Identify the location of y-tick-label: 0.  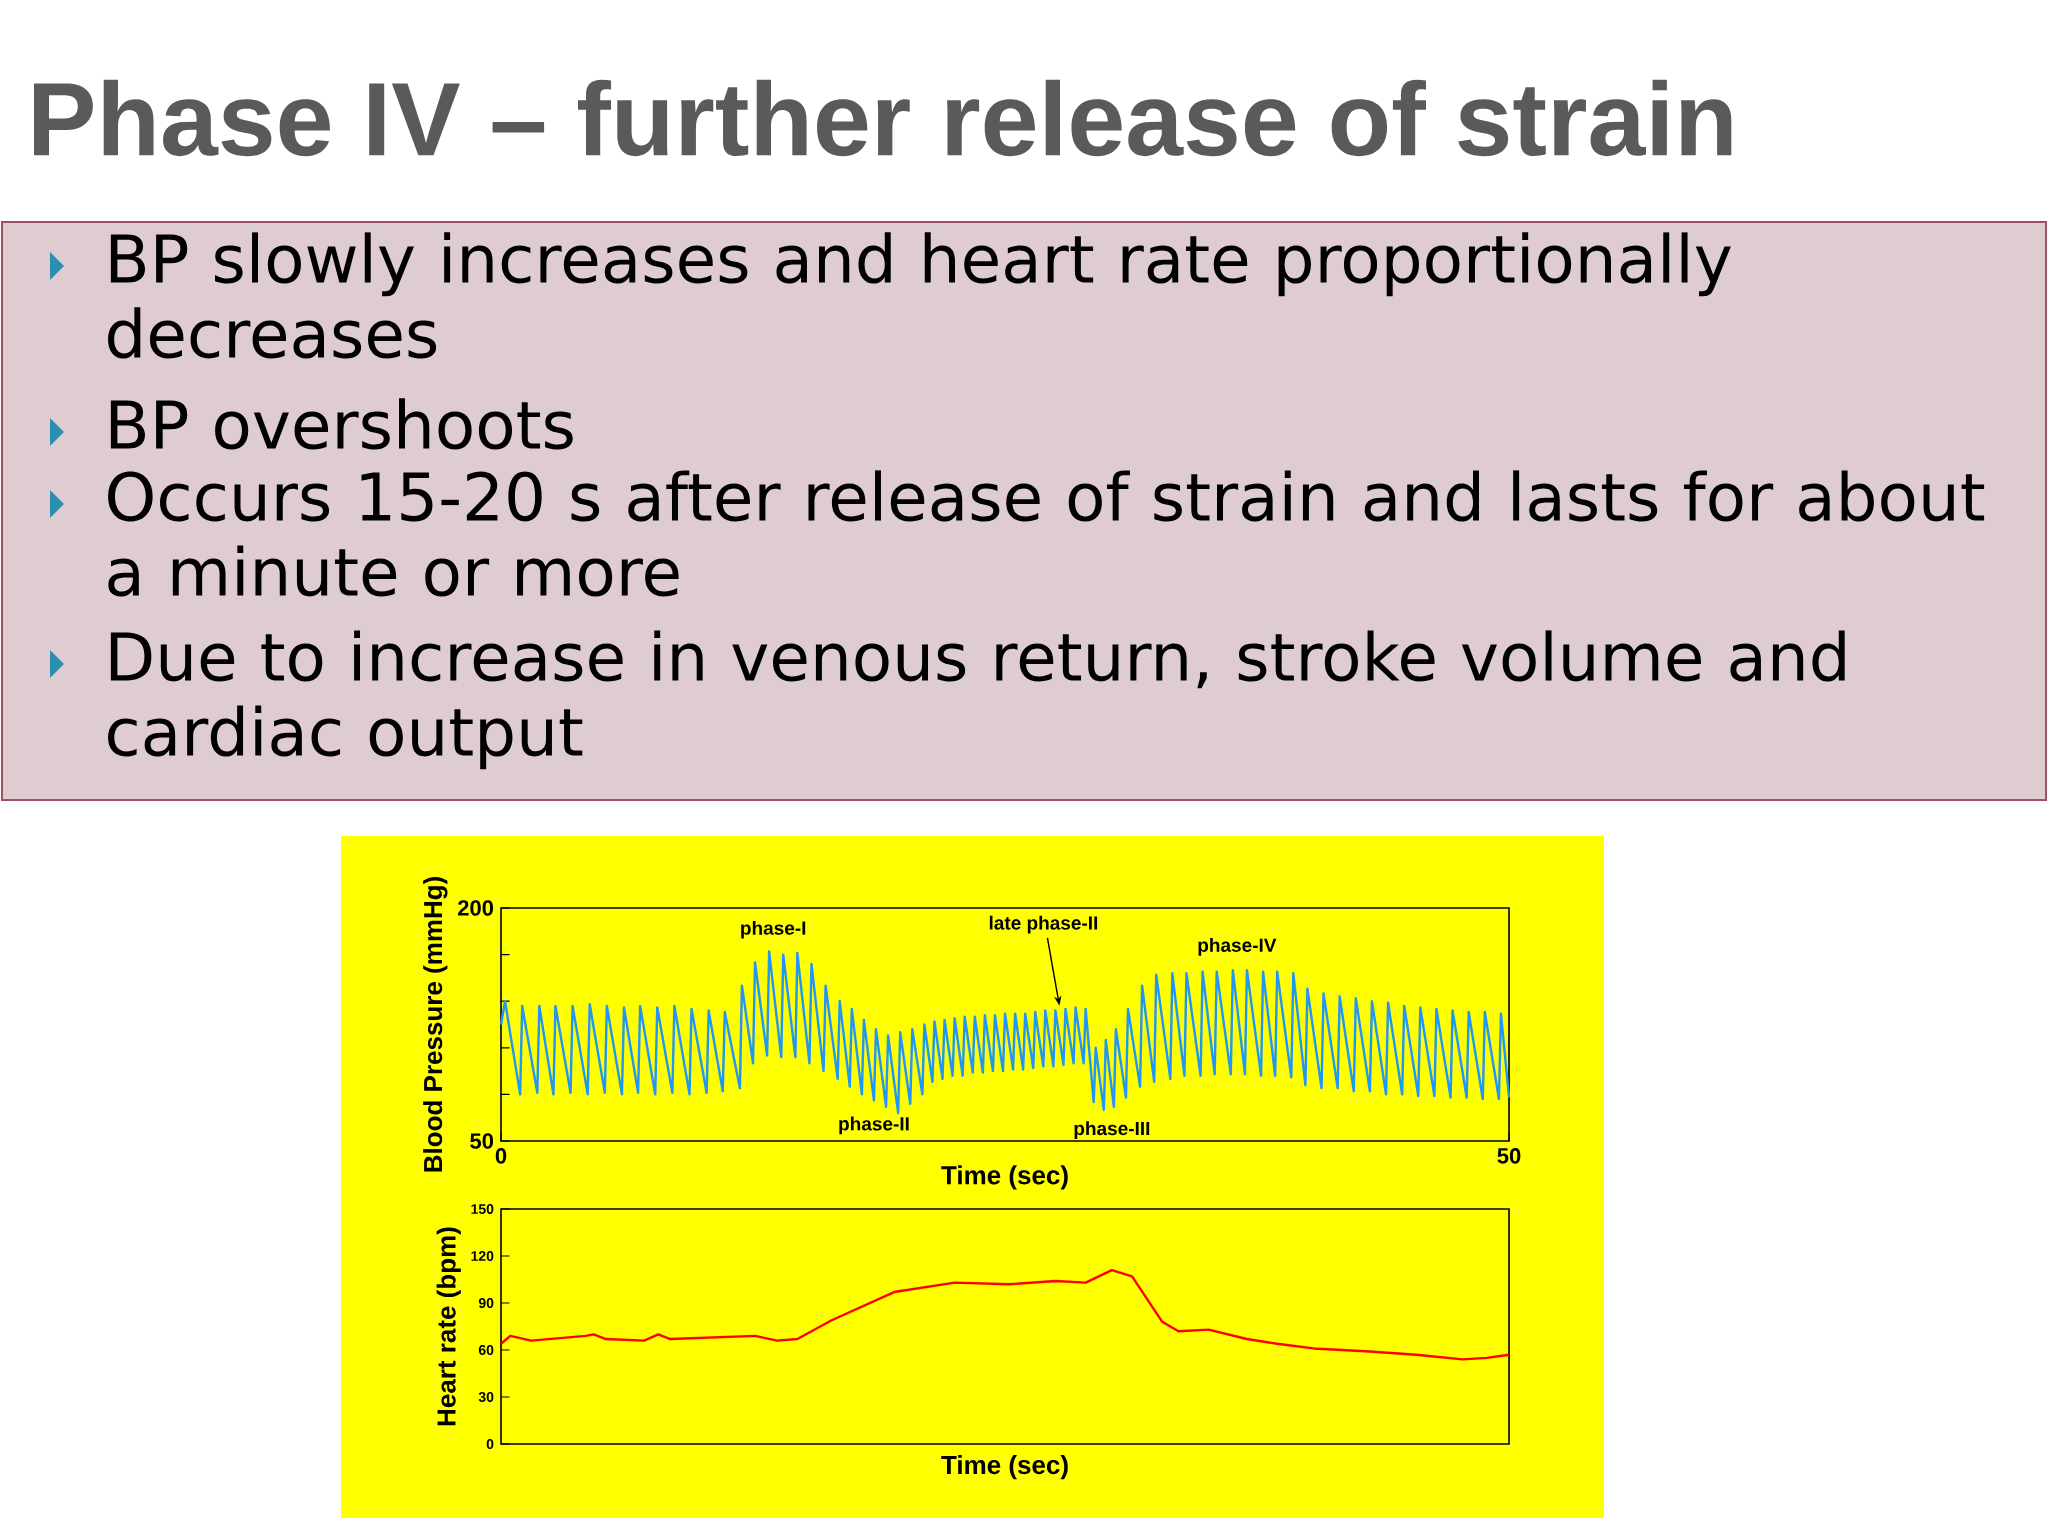
(490, 1444).